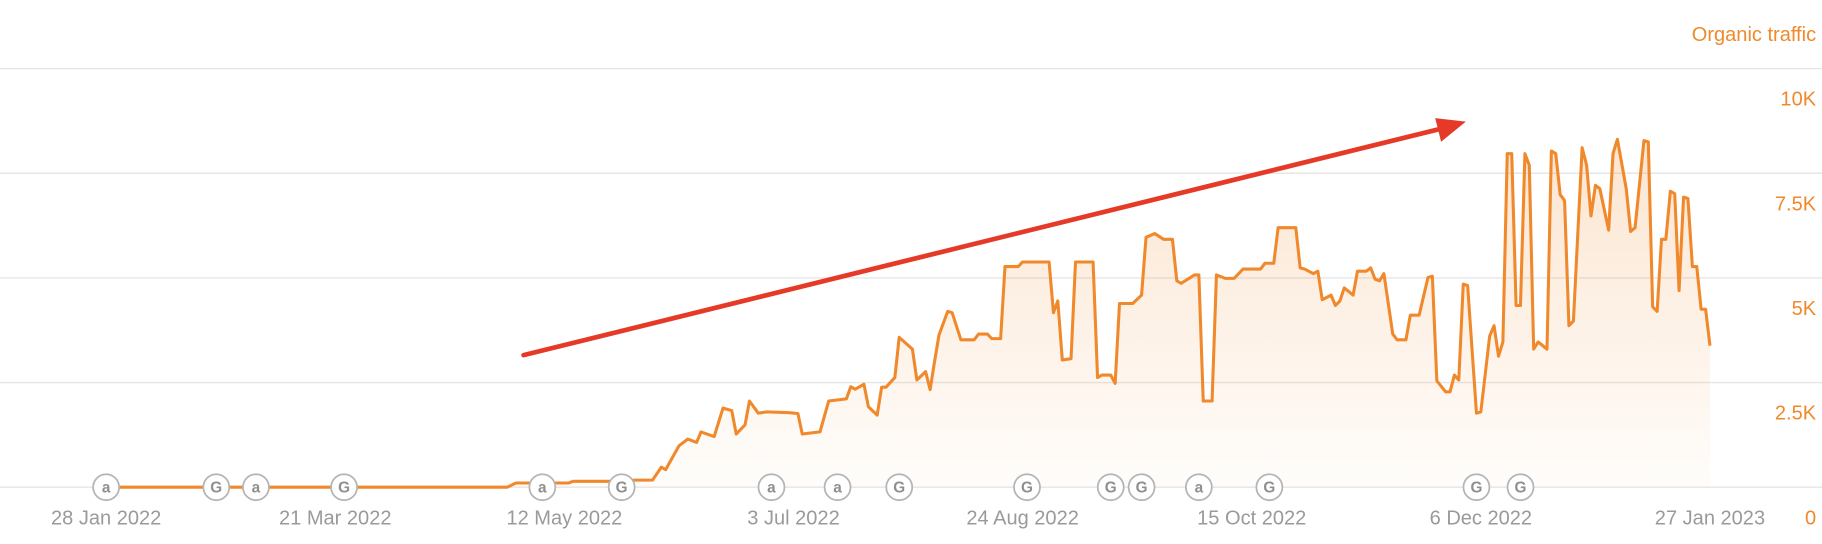 Image resolution: width=1822 pixels, height=544 pixels. I want to click on x-tick-label: 3 Jul 2022, so click(793, 518).